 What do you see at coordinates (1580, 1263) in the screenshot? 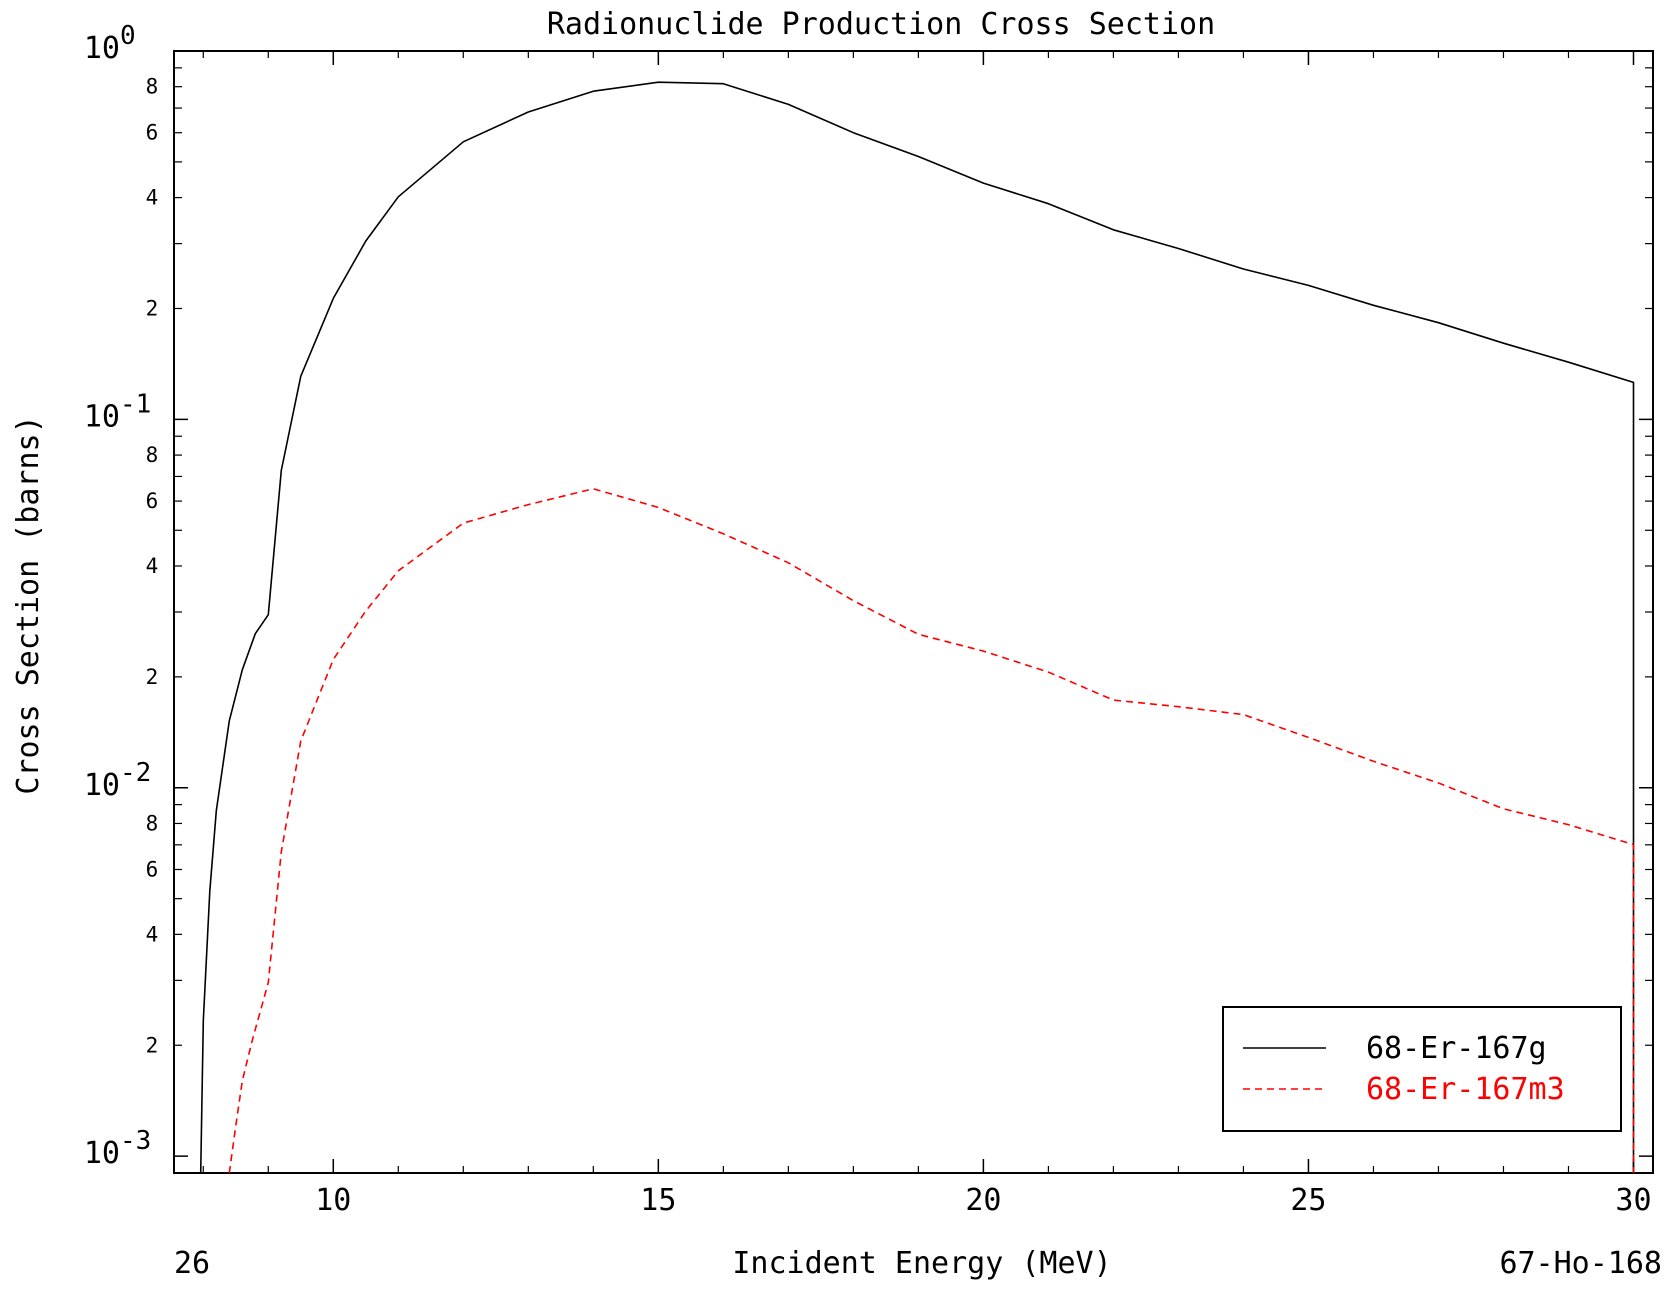
I see `footer-right-label: 67-Ho-168` at bounding box center [1580, 1263].